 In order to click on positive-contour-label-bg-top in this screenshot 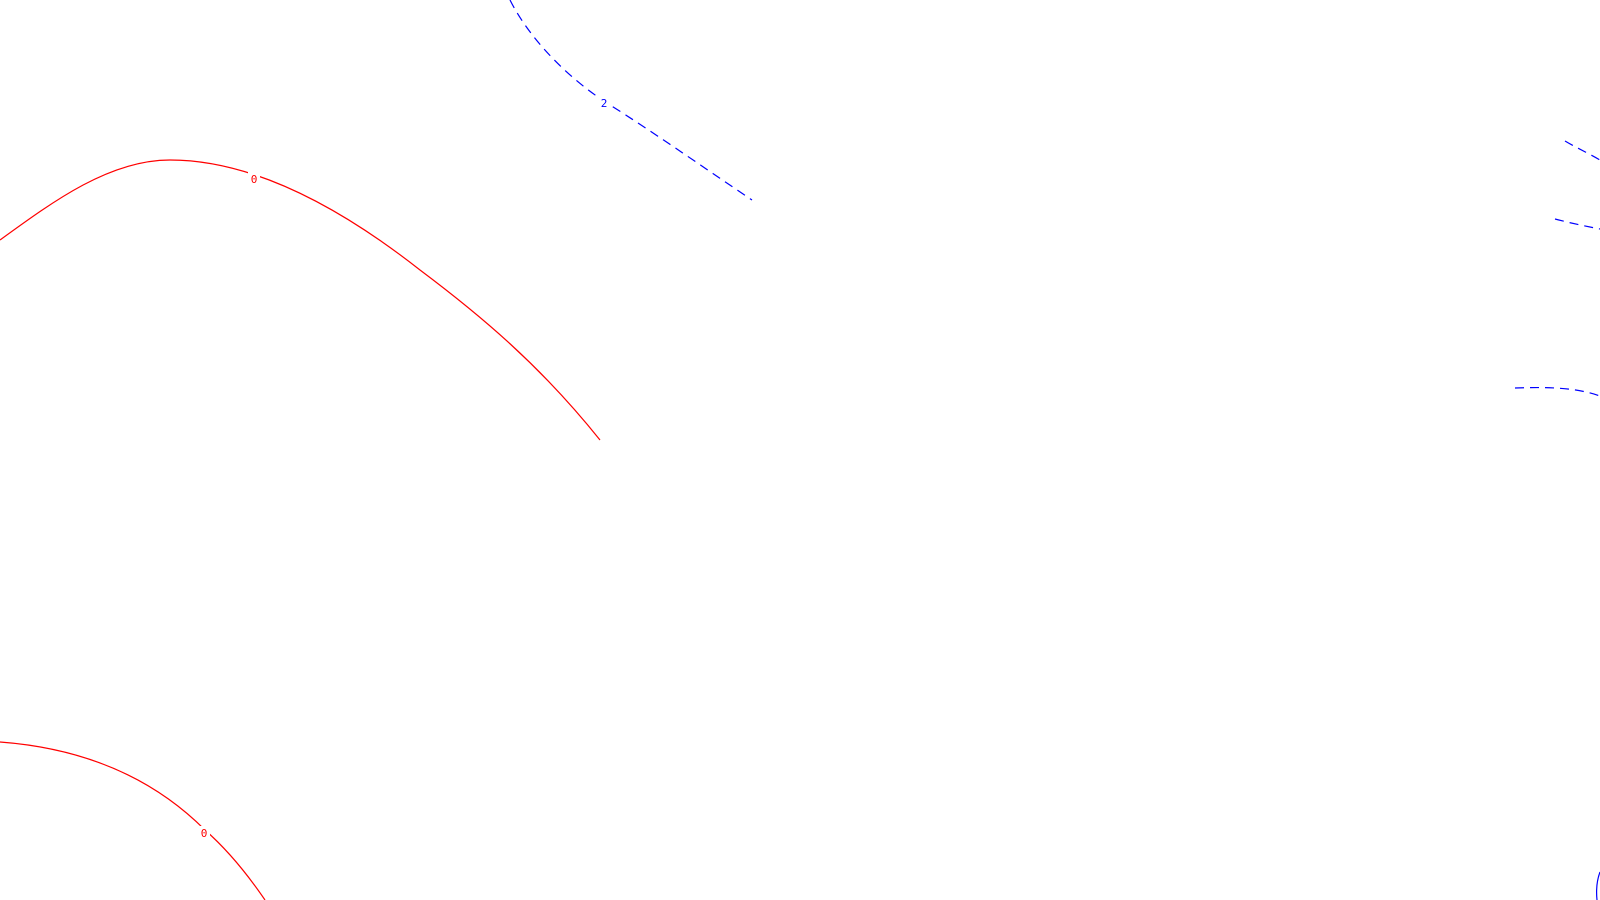, I will do `click(604, 102)`.